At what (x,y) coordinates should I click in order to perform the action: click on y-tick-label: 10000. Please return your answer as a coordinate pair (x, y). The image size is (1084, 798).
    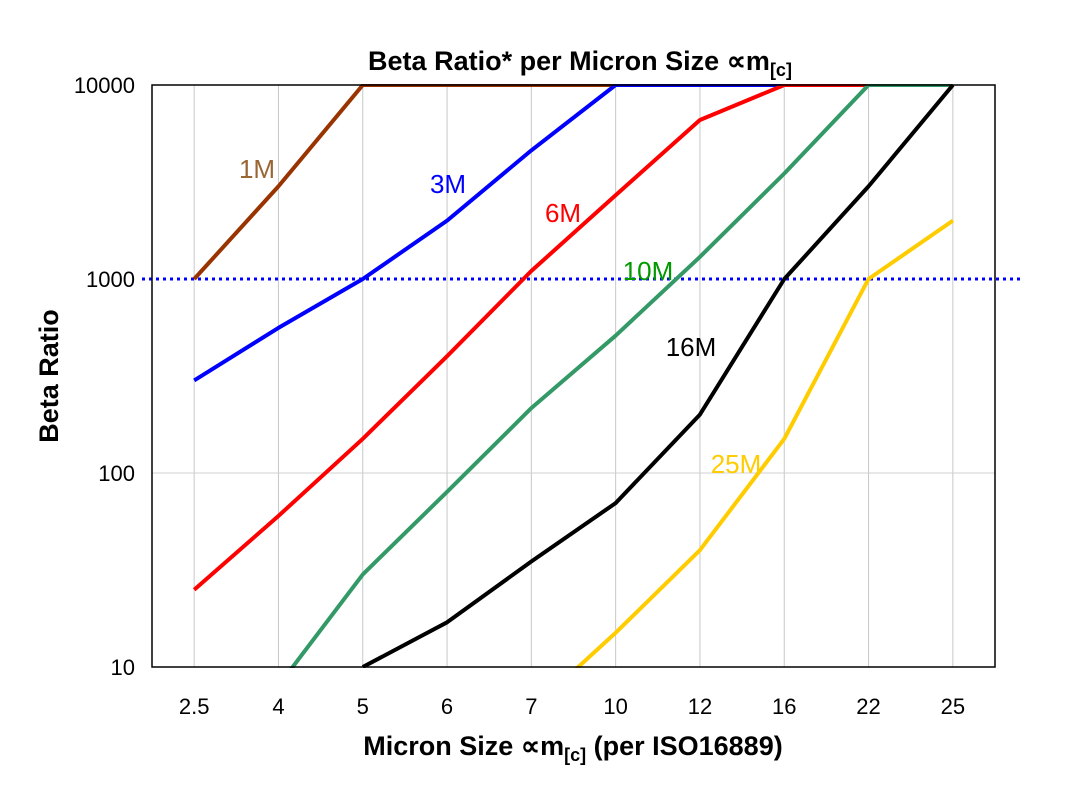
    Looking at the image, I should click on (104, 85).